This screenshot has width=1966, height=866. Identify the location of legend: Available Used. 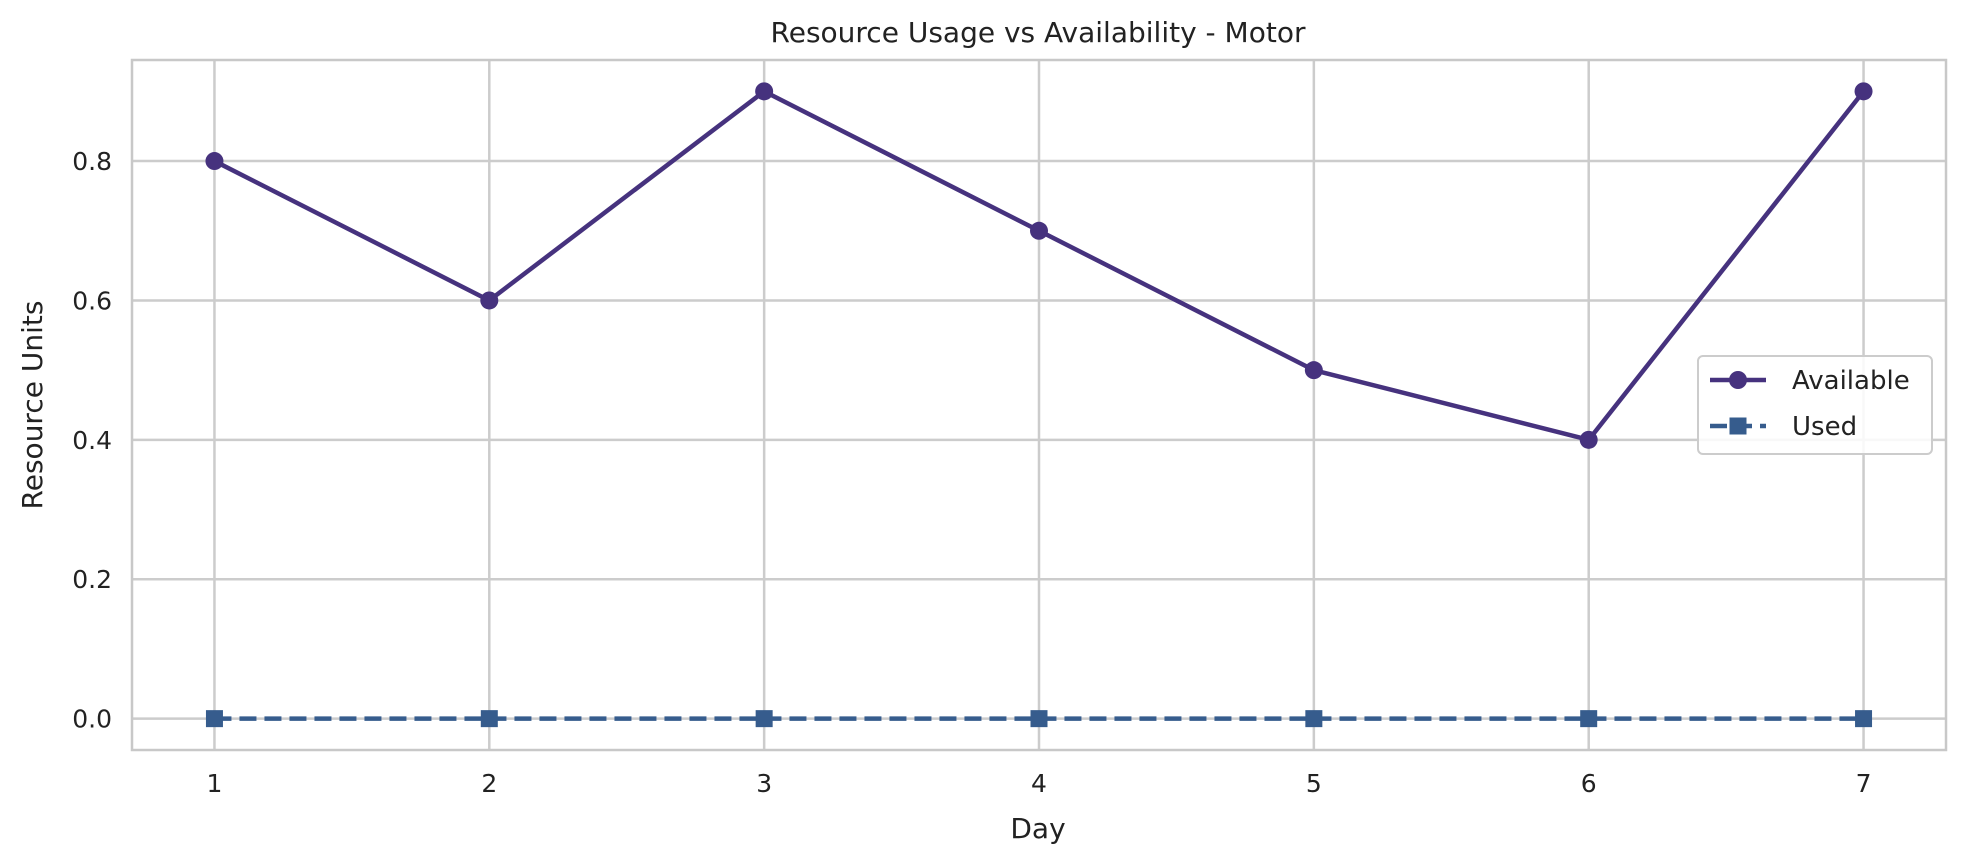
(1815, 405).